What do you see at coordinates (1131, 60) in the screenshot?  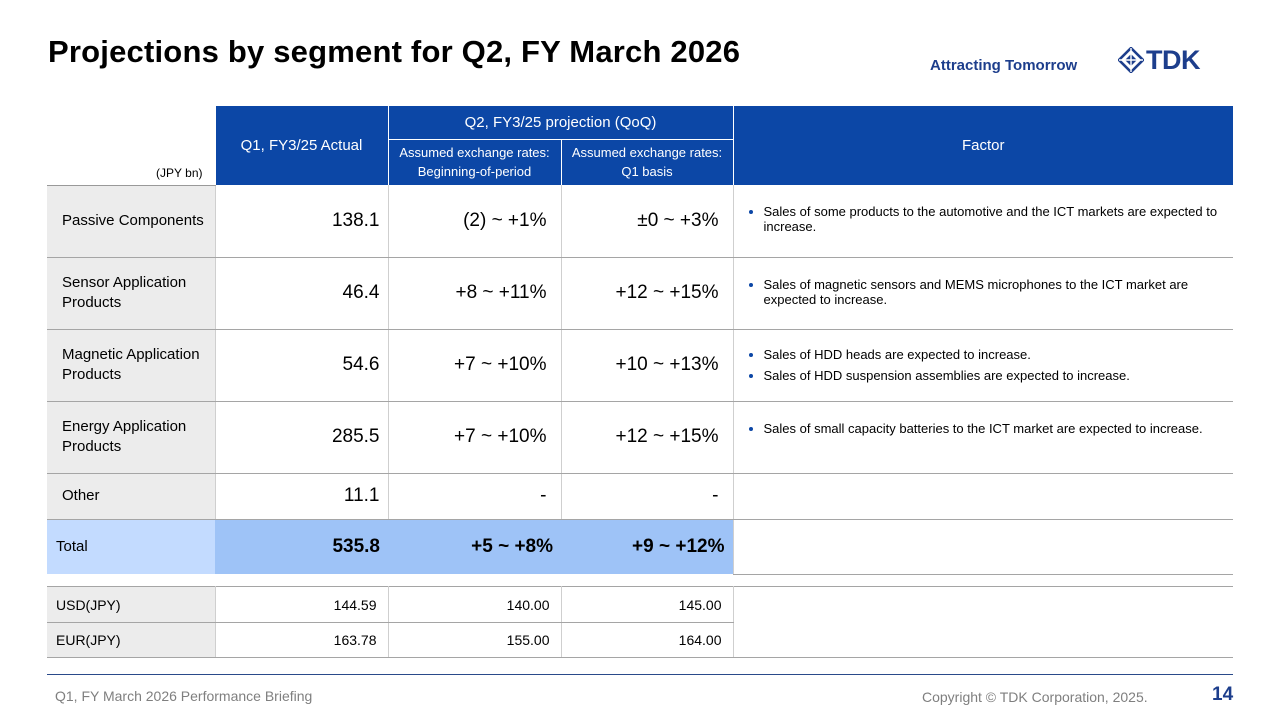 I see `tdk-logo-icon` at bounding box center [1131, 60].